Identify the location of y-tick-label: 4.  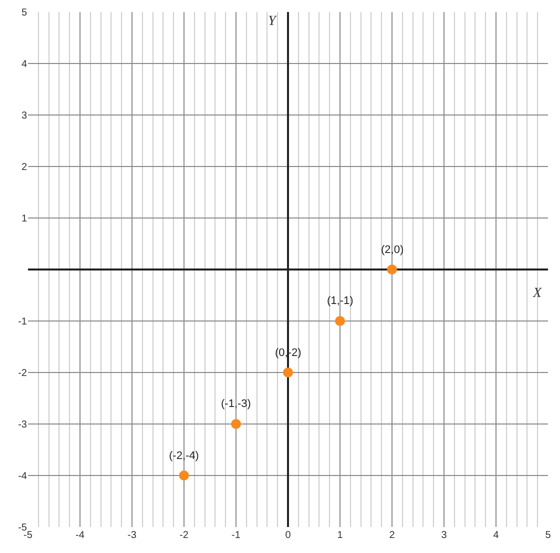
(24, 64).